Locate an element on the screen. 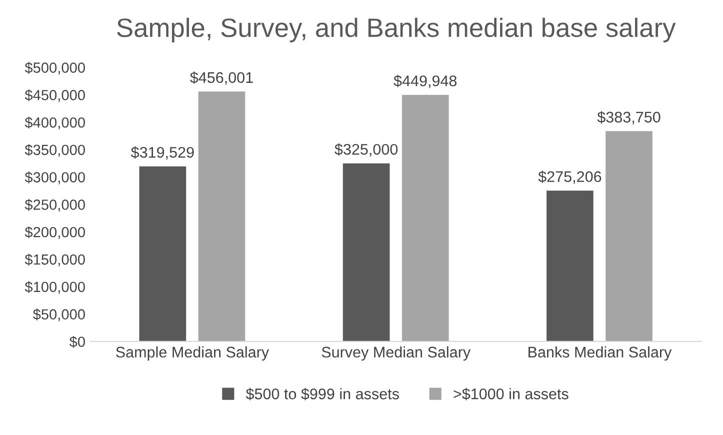 Image resolution: width=723 pixels, height=435 pixels. y-tick-label: $400,000 is located at coordinates (54, 123).